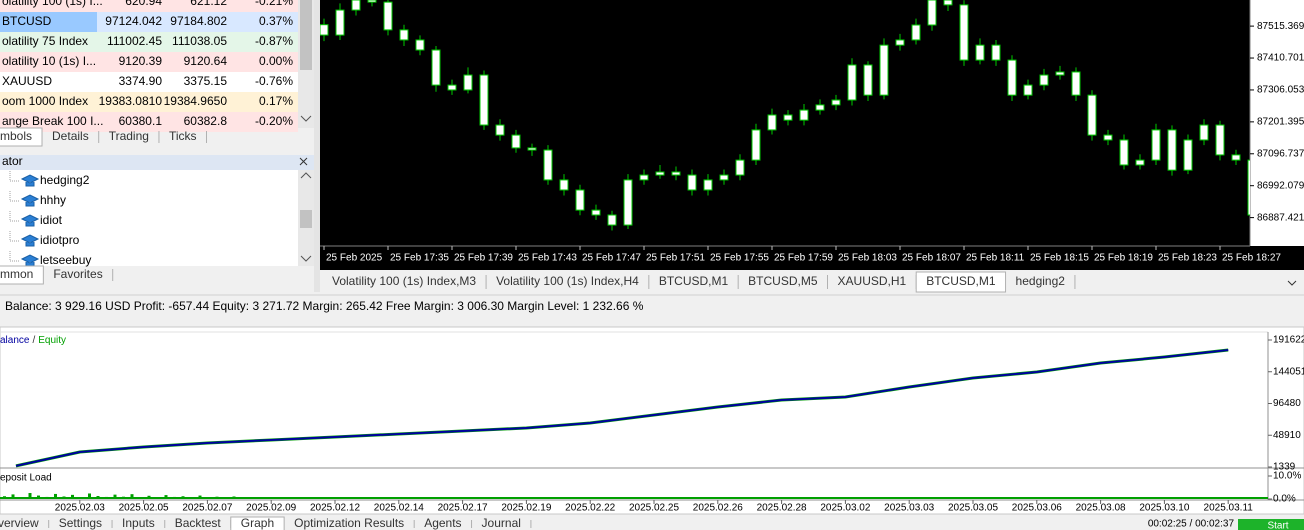 The height and width of the screenshot is (530, 1304). I want to click on chart-tab: XAUUSD,H1, so click(872, 281).